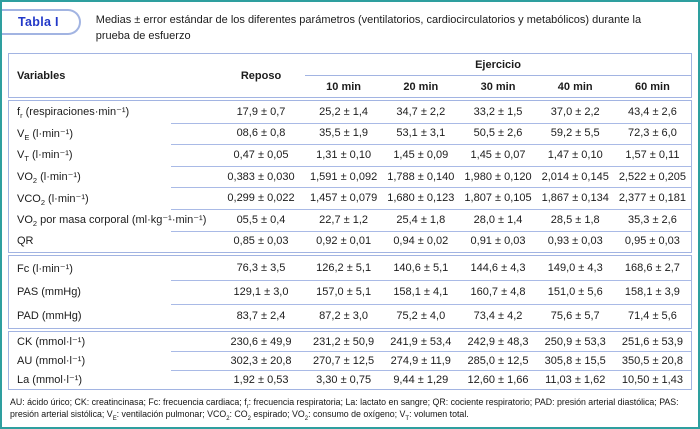 This screenshot has width=700, height=429. Describe the element at coordinates (575, 198) in the screenshot. I see `value-cell: 1,867 ± 0,134` at that location.